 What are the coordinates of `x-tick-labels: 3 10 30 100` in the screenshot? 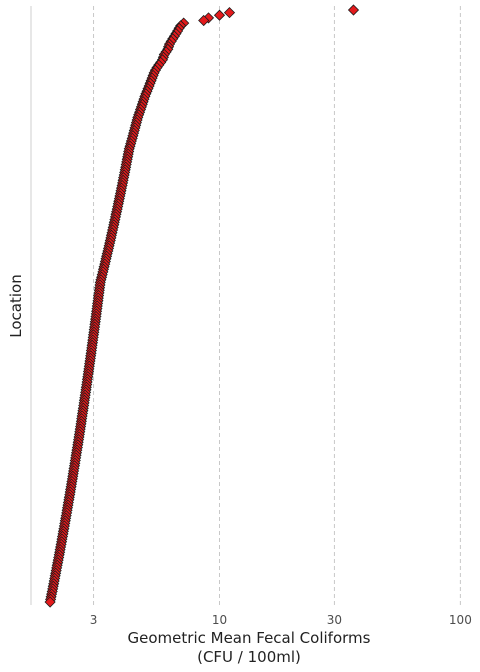 It's located at (281, 620).